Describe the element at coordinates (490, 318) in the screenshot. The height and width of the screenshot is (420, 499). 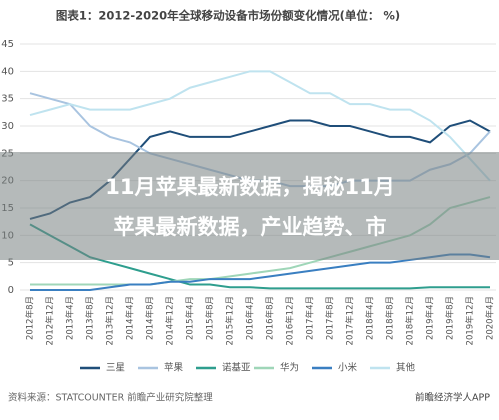
I see `x-tick-label: 2020年4月` at that location.